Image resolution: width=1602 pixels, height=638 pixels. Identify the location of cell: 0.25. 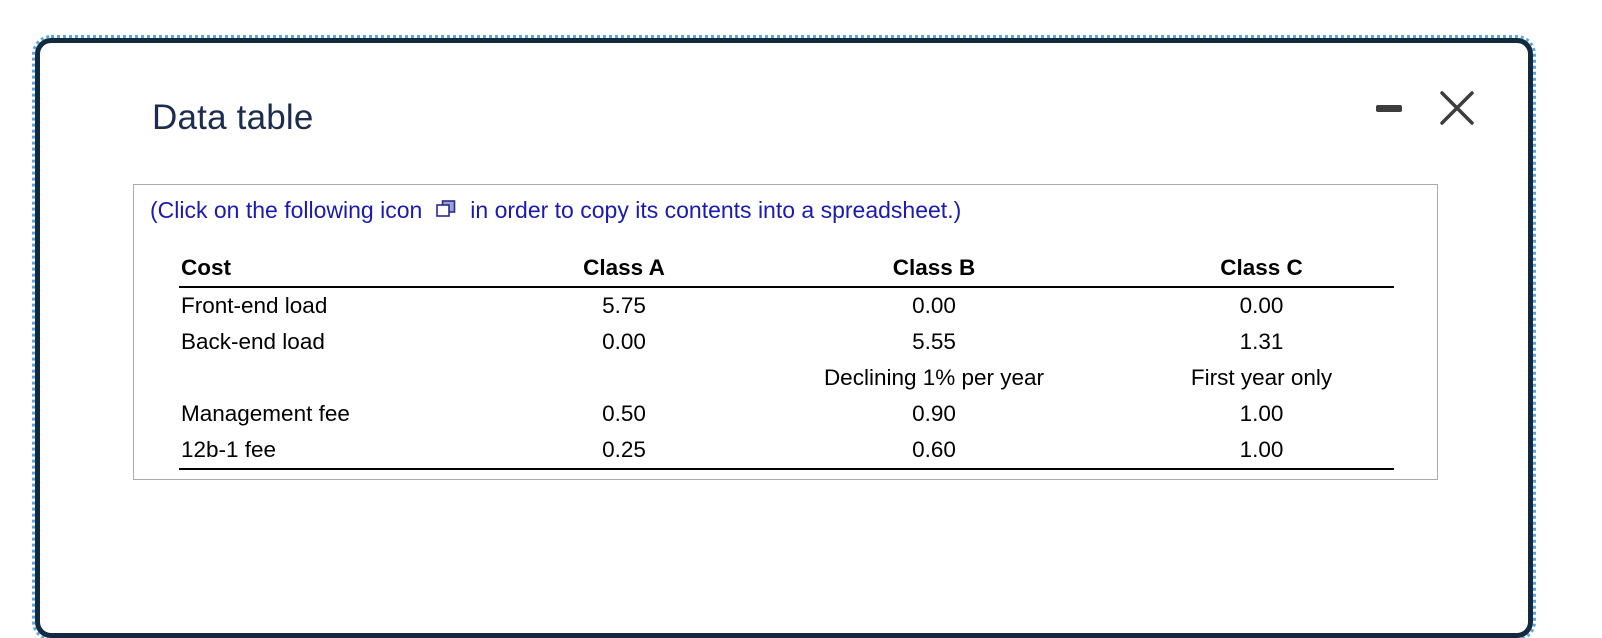
(624, 451).